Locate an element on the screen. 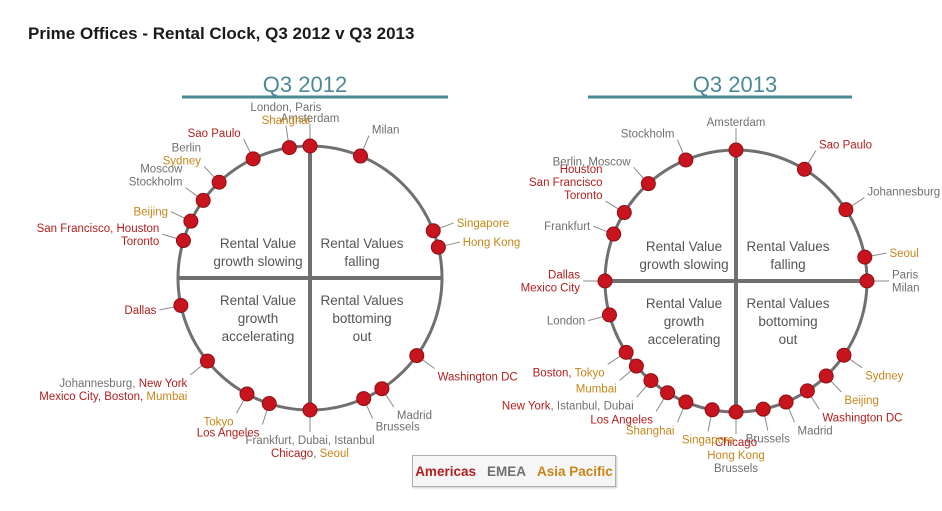 This screenshot has width=942, height=511. city-label: Brussels is located at coordinates (768, 440).